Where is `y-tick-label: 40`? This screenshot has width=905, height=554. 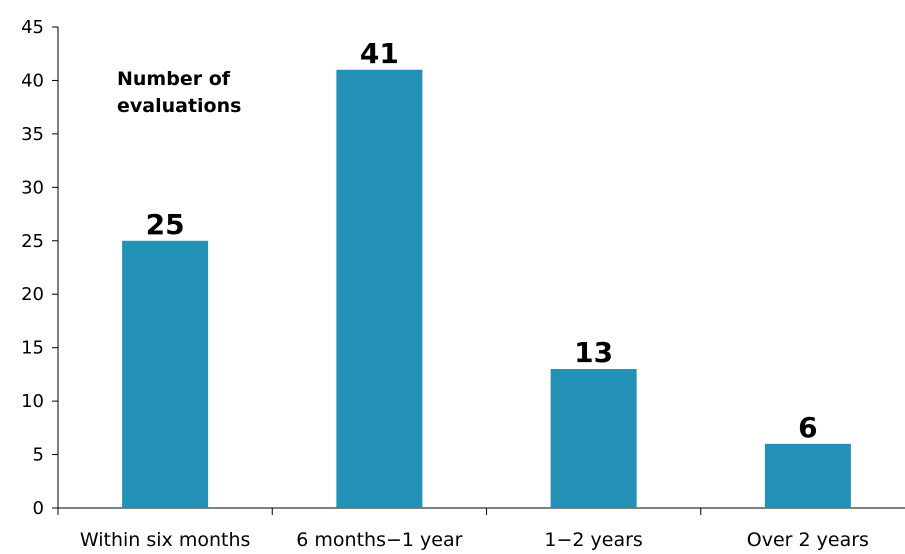
y-tick-label: 40 is located at coordinates (32, 80).